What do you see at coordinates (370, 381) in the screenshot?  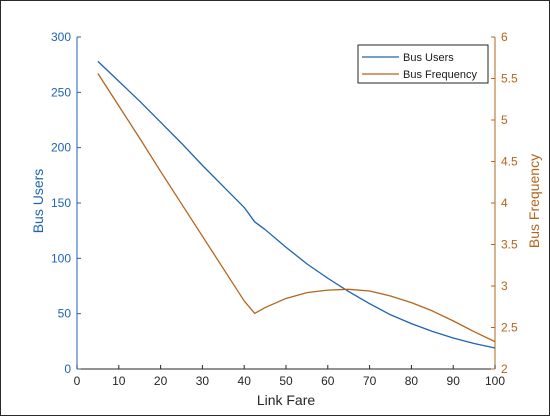 I see `x-tick-label: 70` at bounding box center [370, 381].